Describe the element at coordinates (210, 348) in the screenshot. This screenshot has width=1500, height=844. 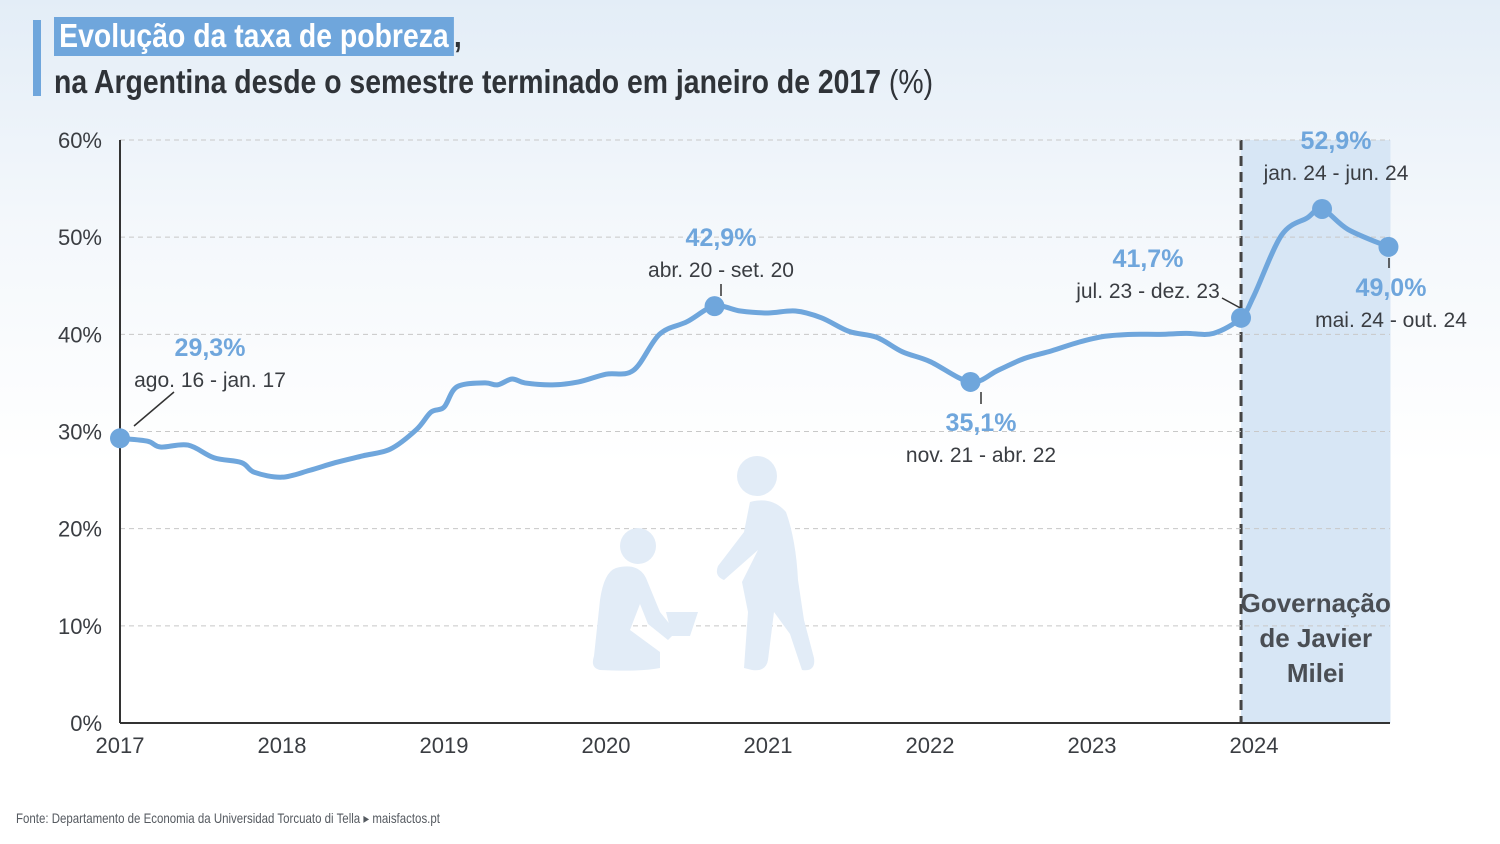
I see `highlight-value-label: 29,3%` at that location.